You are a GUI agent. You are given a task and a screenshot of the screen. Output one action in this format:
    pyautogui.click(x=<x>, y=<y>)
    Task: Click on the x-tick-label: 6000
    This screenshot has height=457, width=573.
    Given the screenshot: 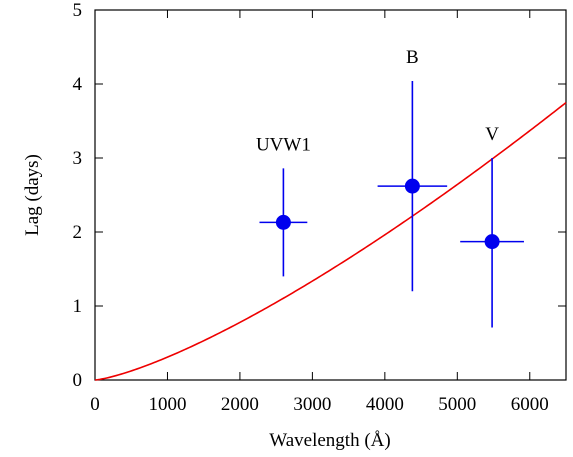 What is the action you would take?
    pyautogui.click(x=530, y=404)
    